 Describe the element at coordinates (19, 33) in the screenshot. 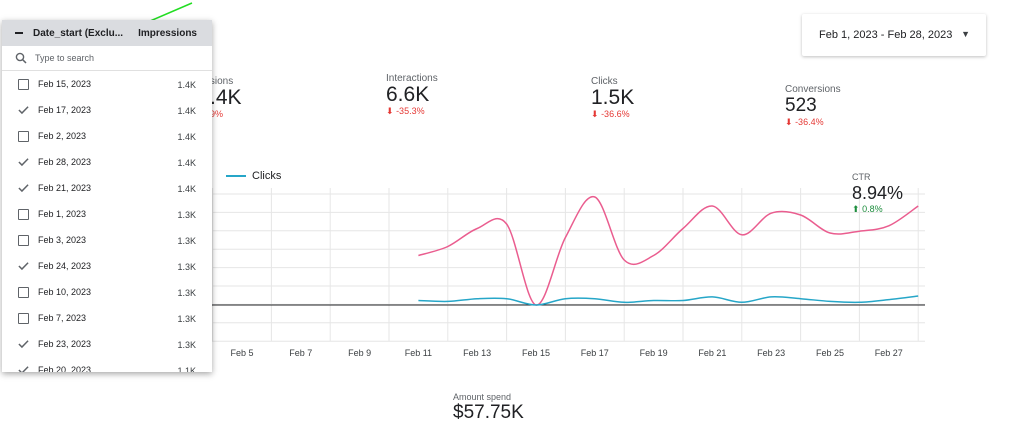

I see `deselect-all-icon` at that location.